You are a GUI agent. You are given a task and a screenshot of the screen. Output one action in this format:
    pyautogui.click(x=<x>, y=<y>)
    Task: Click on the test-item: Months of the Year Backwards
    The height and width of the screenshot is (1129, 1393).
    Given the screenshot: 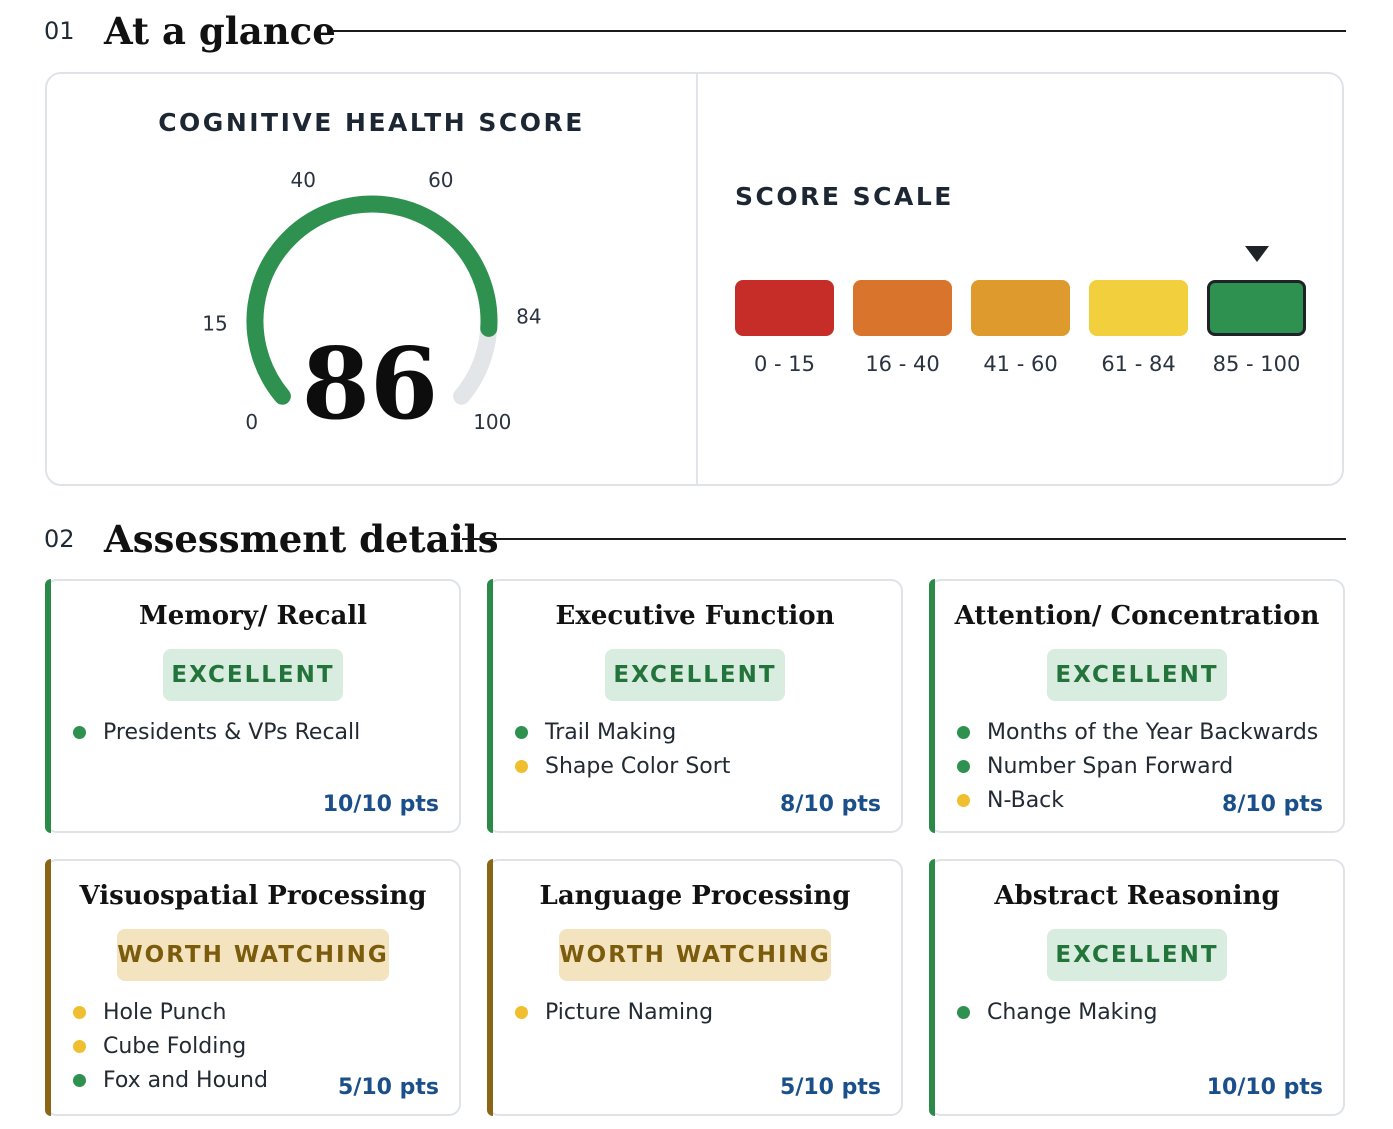 What is the action you would take?
    pyautogui.click(x=1137, y=732)
    